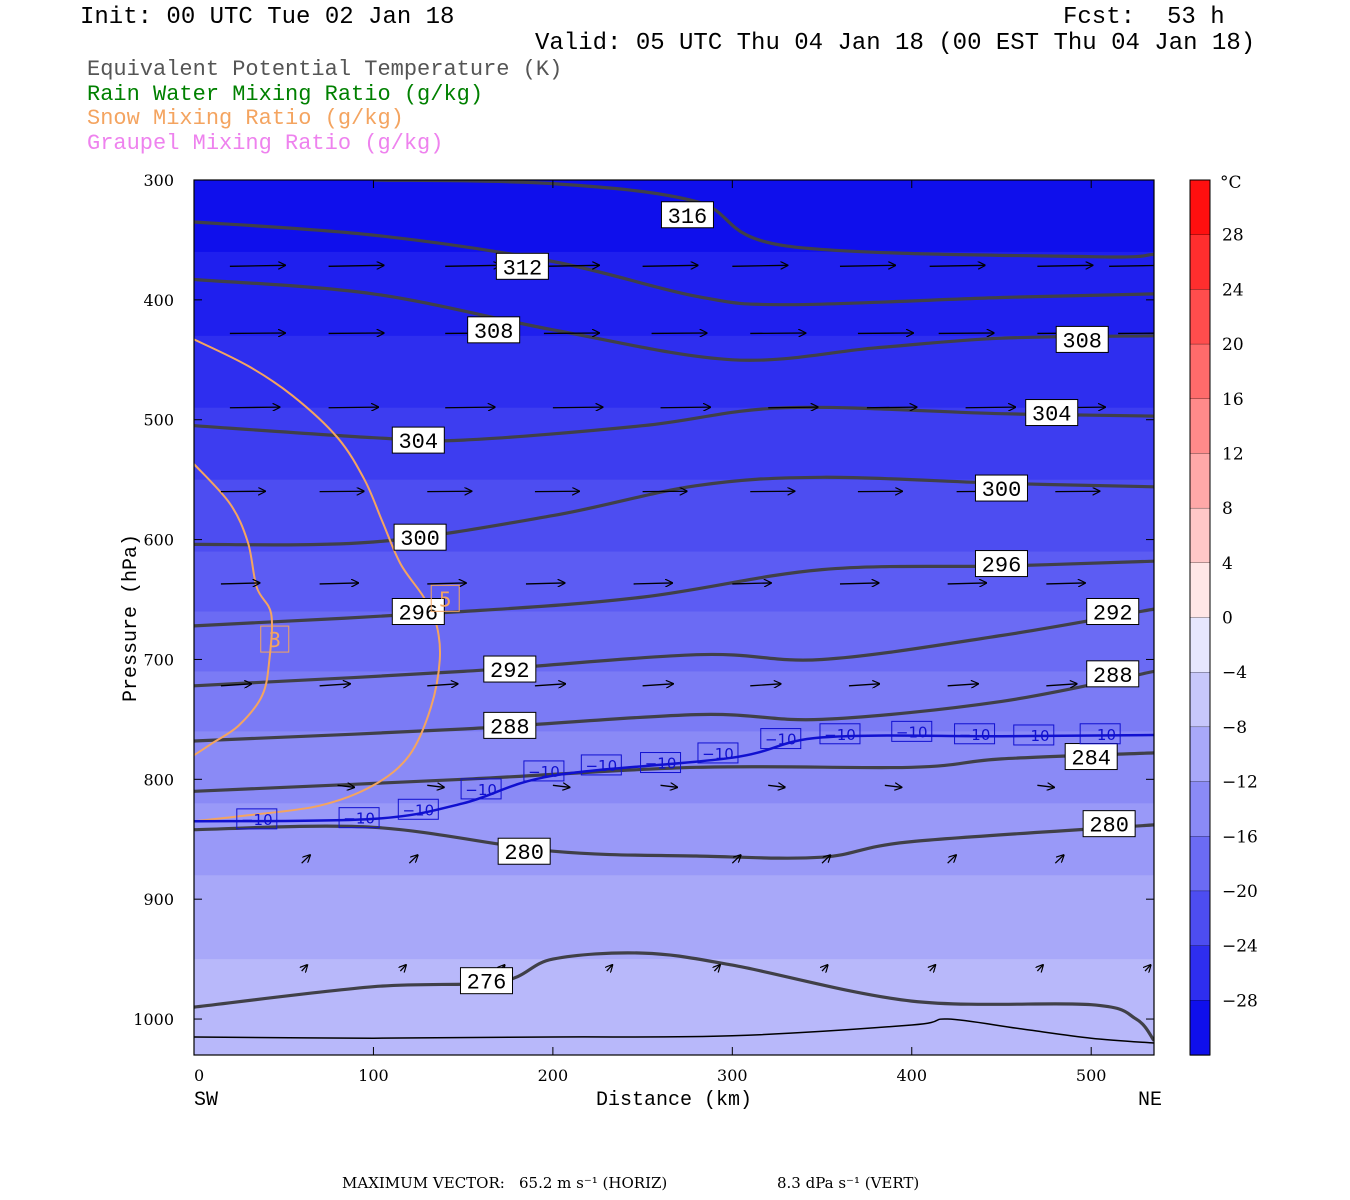  I want to click on y-axis-label: Pressure (hPa), so click(131, 618).